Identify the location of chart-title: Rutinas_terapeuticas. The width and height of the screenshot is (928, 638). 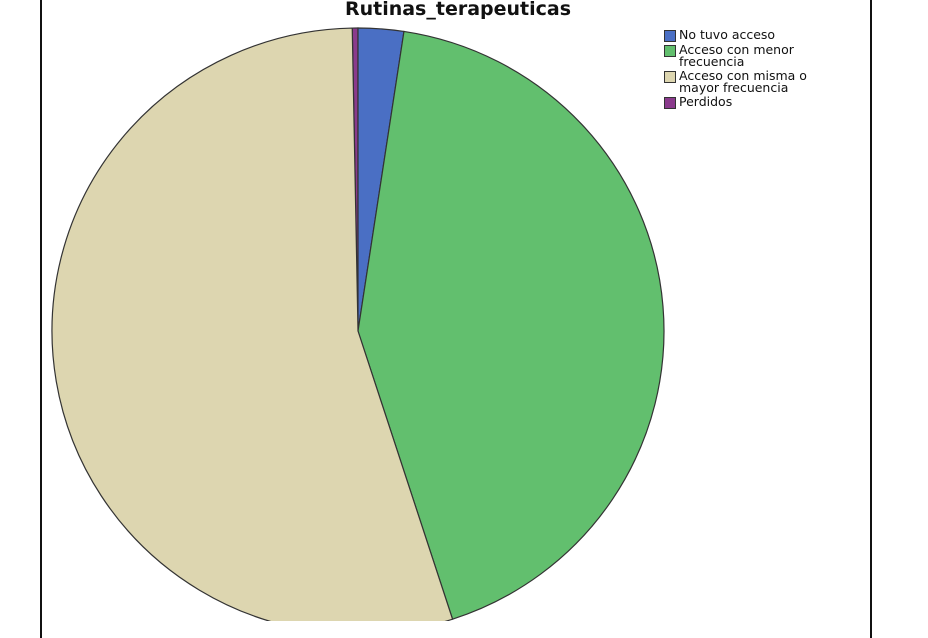
(458, 10).